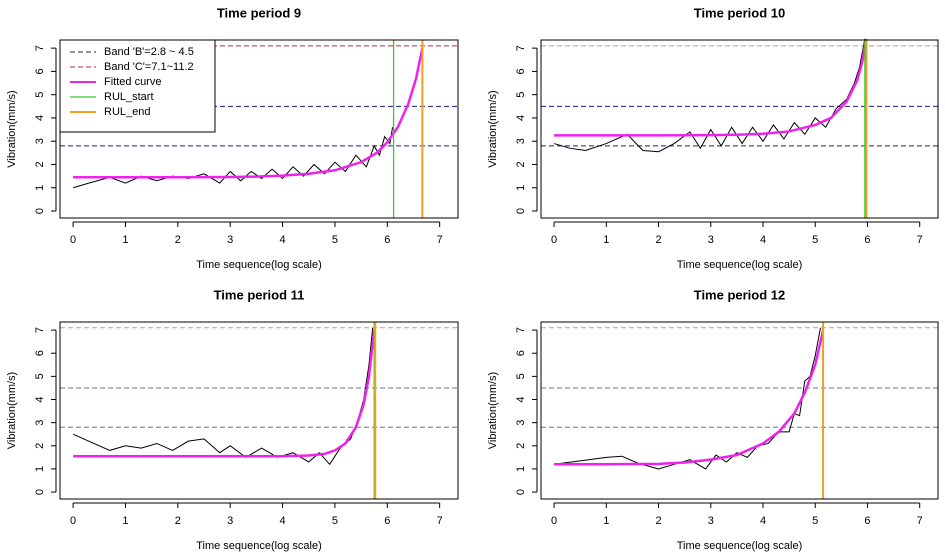 The width and height of the screenshot is (945, 558). What do you see at coordinates (132, 82) in the screenshot?
I see `legend-label: Fitted curve` at bounding box center [132, 82].